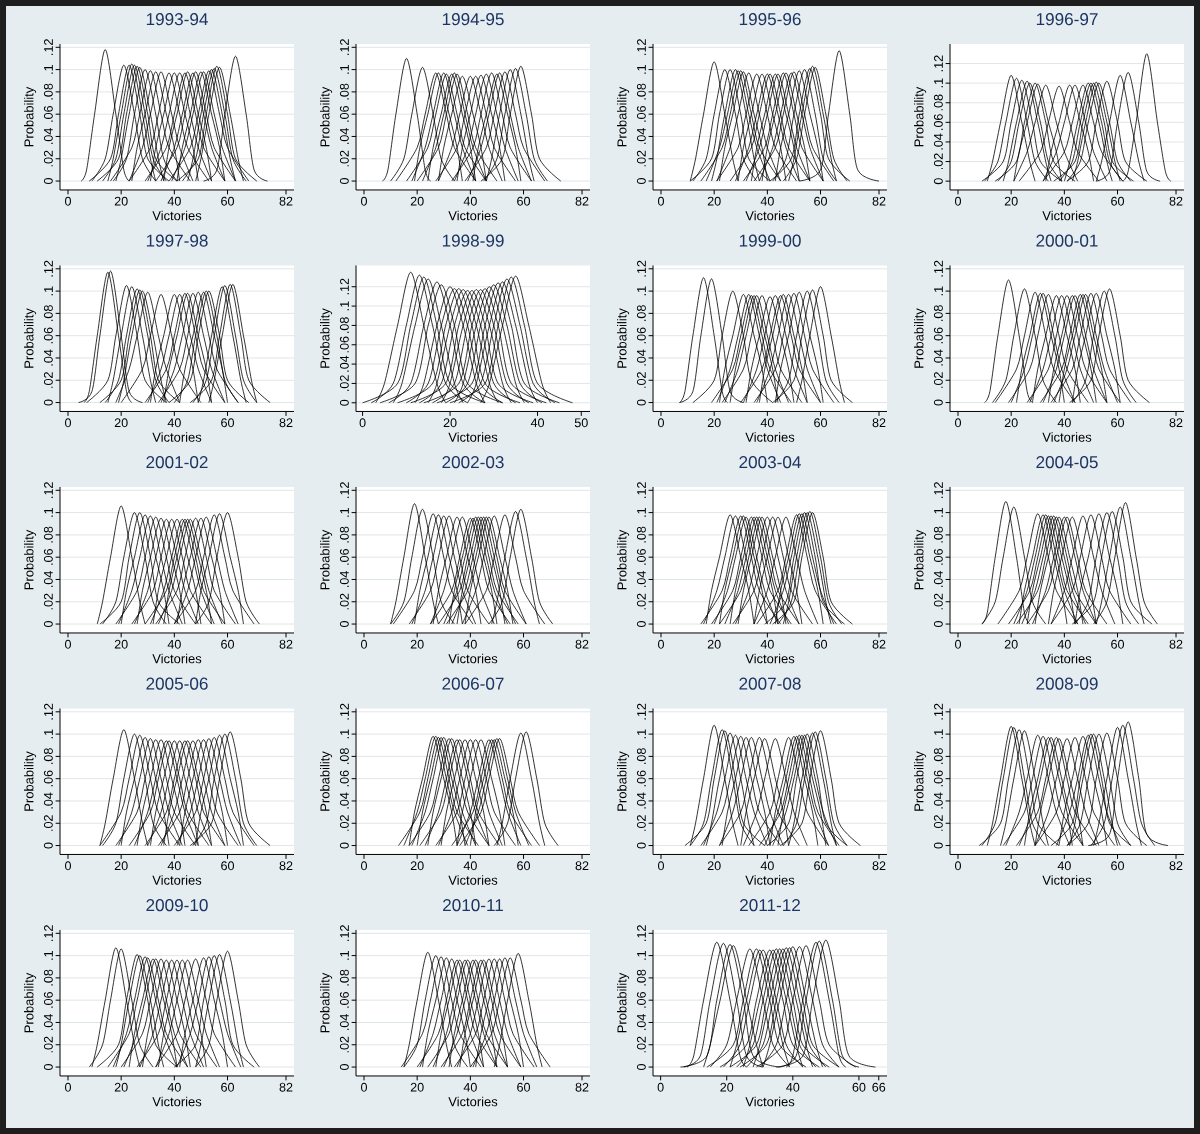 The width and height of the screenshot is (1200, 1134). Describe the element at coordinates (1067, 683) in the screenshot. I see `chart-title: 2008-09` at that location.